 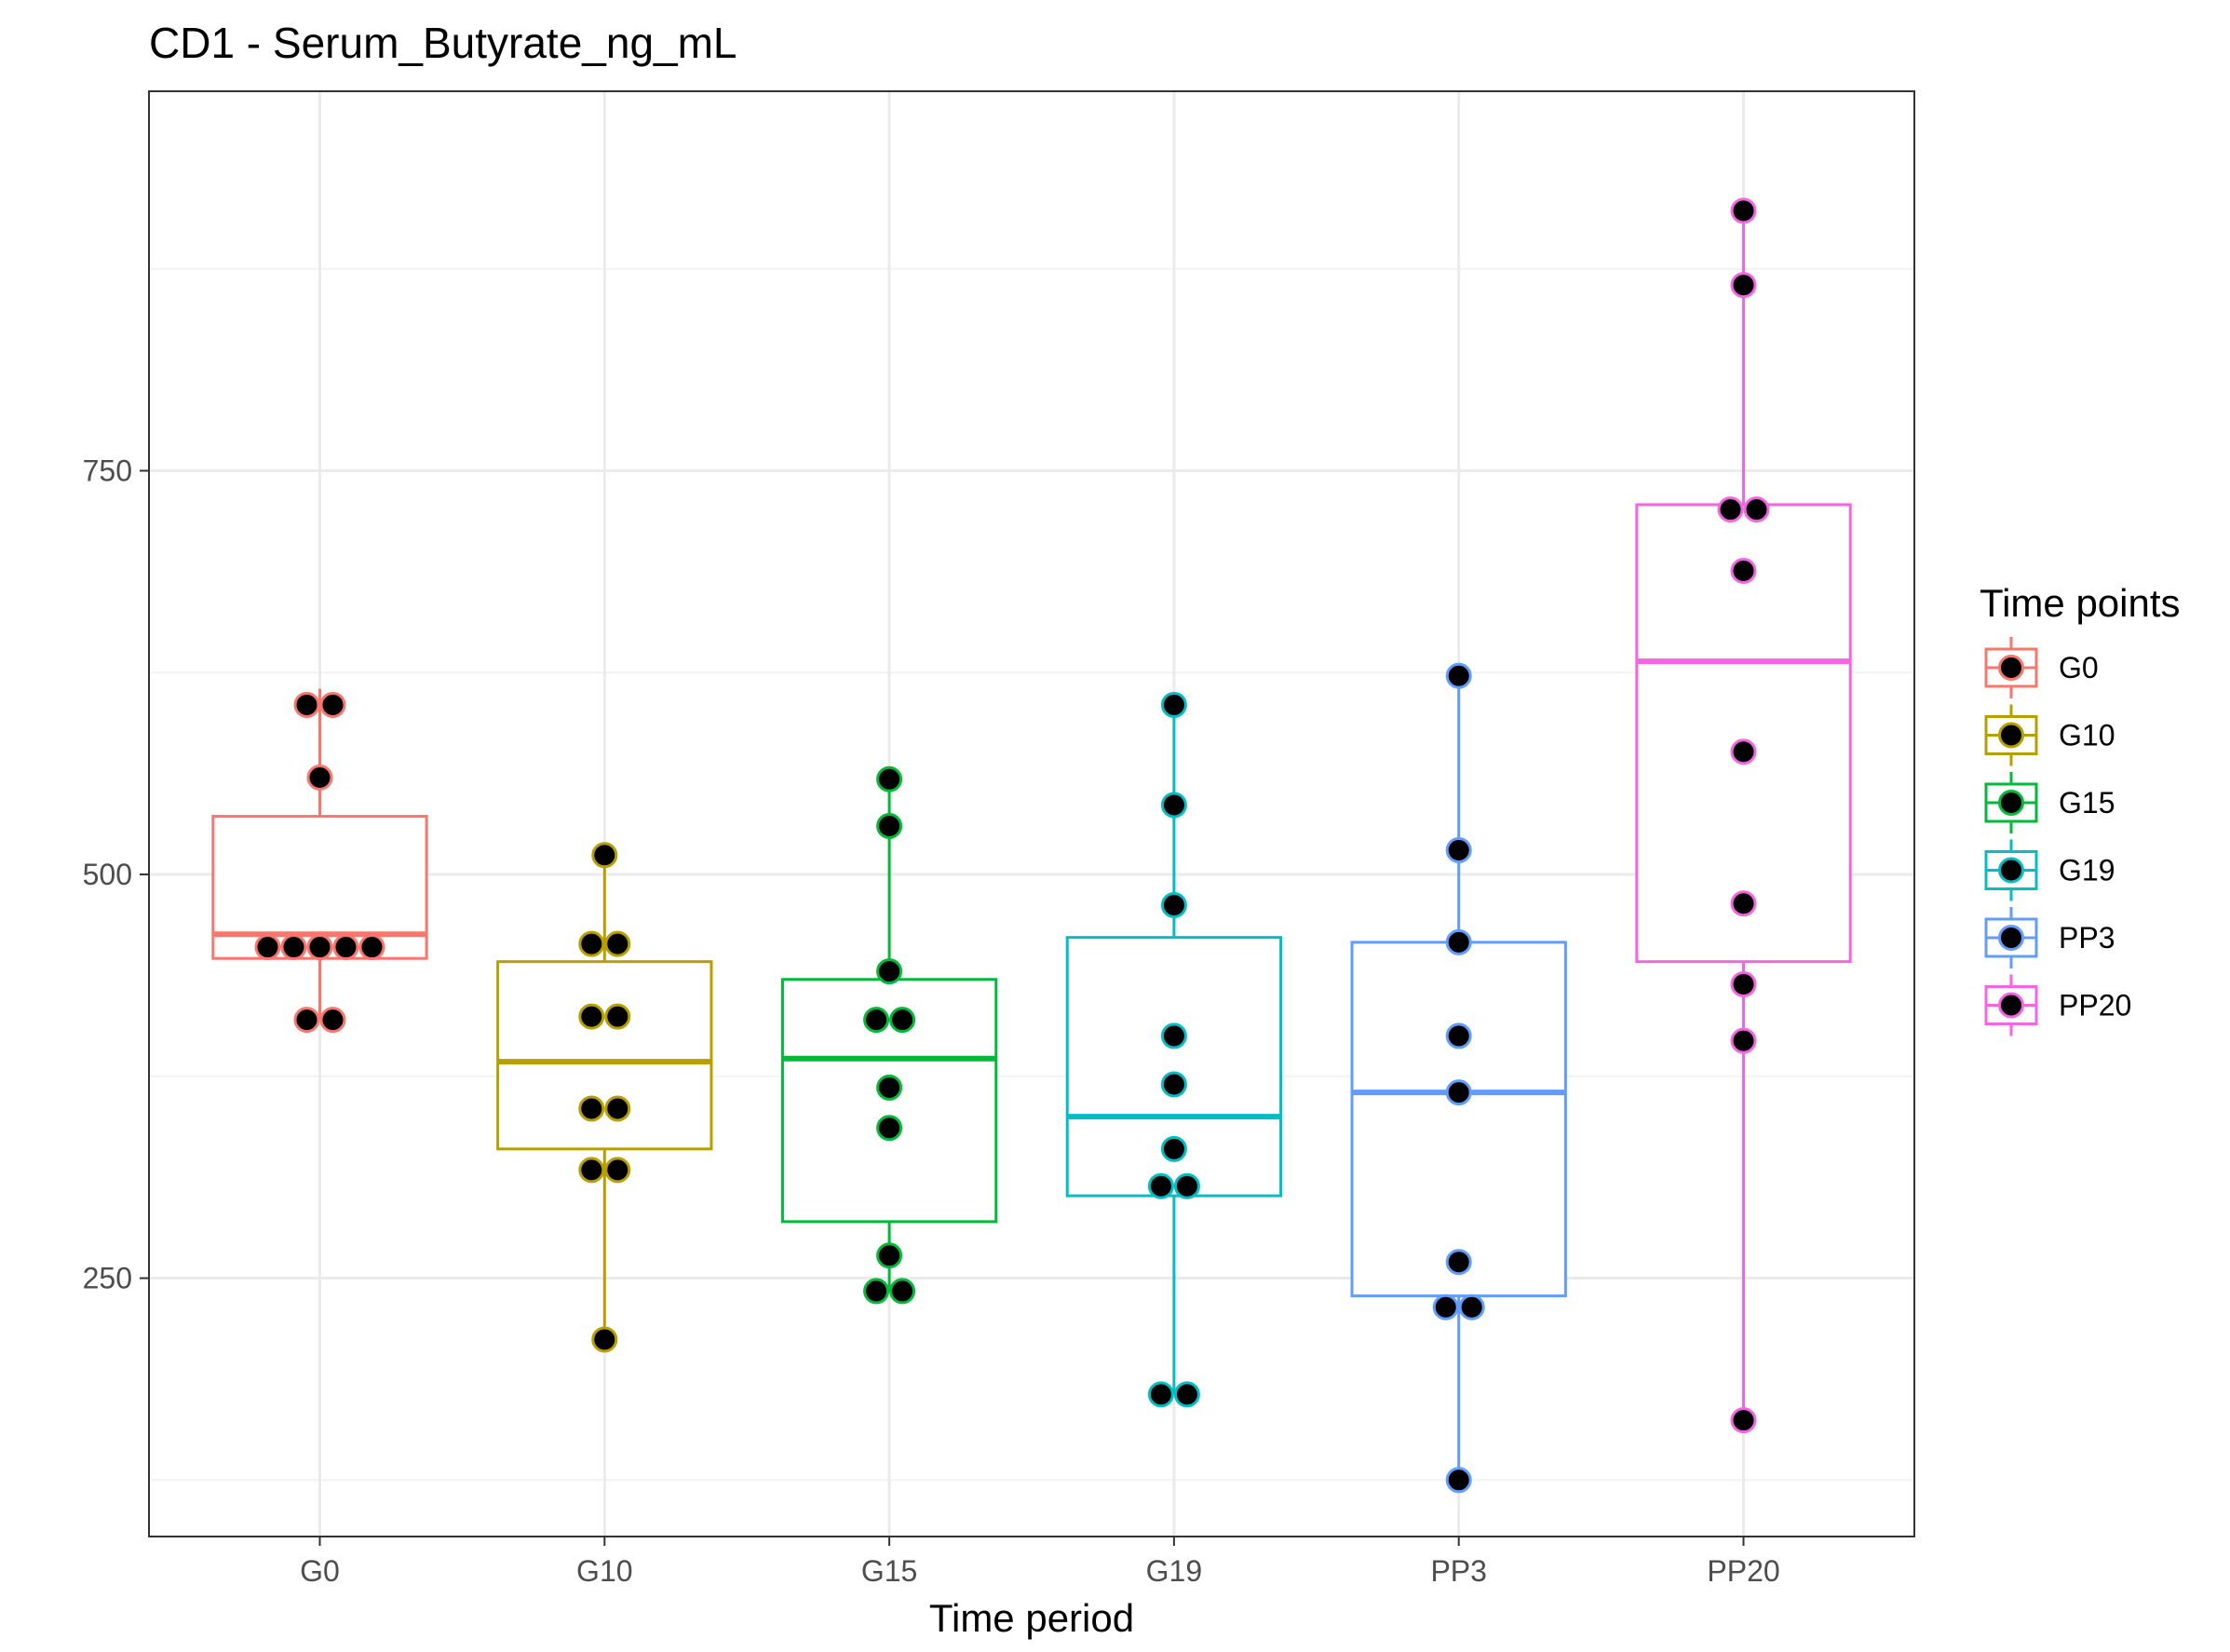 What do you see at coordinates (2050, 802) in the screenshot?
I see `legend-item-G15: G15` at bounding box center [2050, 802].